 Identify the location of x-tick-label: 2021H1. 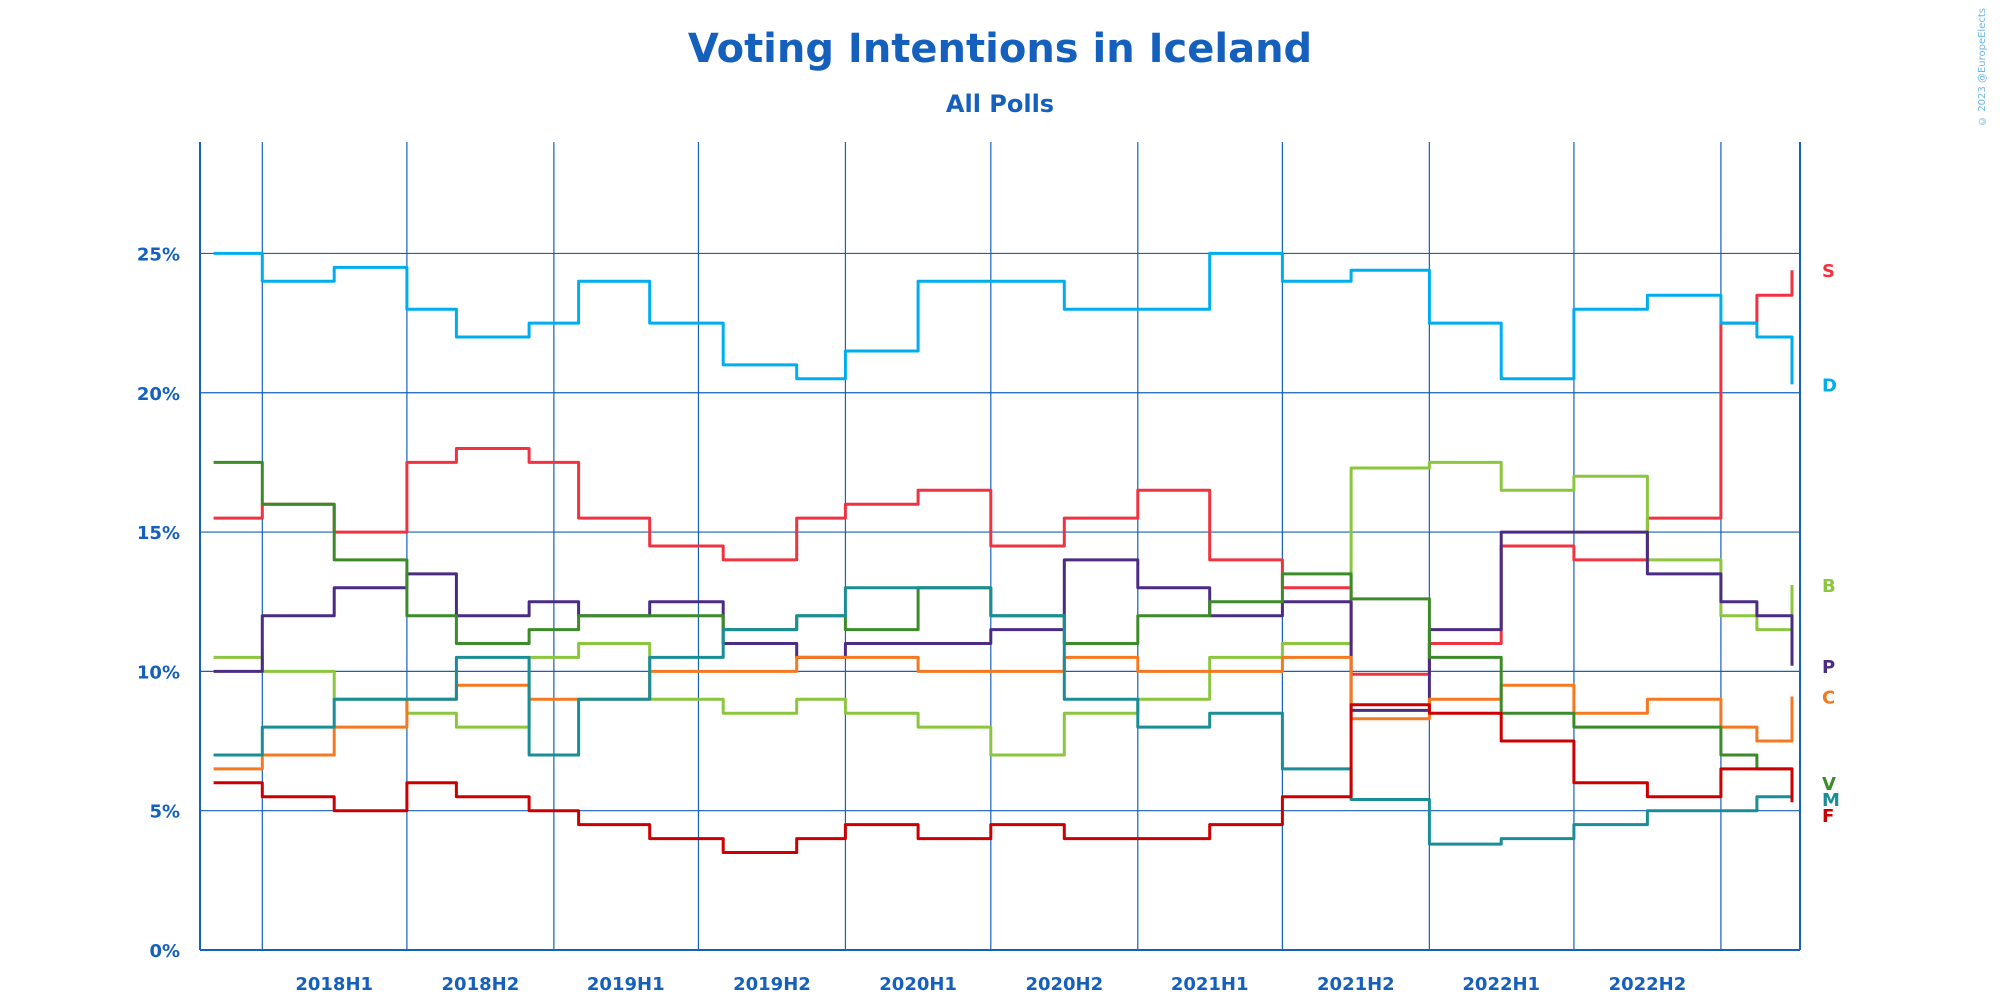
(1210, 984).